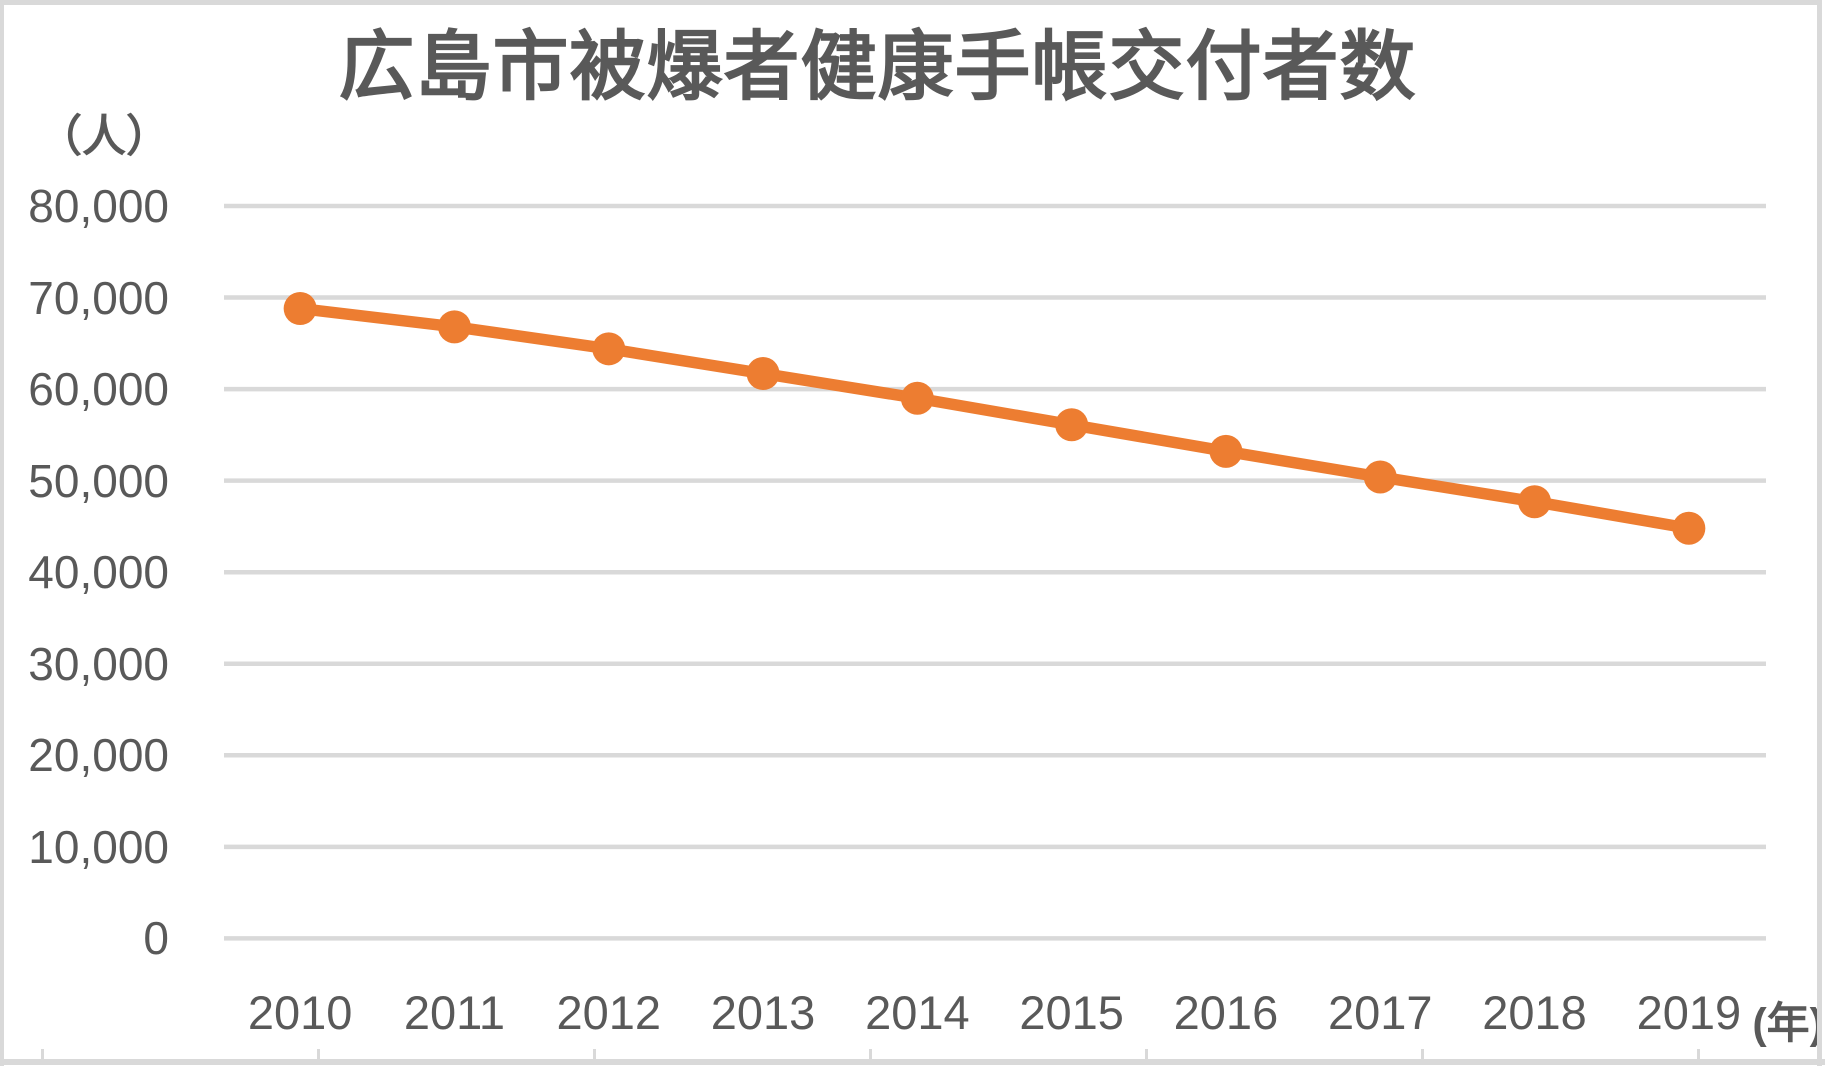 The image size is (1825, 1066). I want to click on x-tick-label: 2016, so click(1226, 1012).